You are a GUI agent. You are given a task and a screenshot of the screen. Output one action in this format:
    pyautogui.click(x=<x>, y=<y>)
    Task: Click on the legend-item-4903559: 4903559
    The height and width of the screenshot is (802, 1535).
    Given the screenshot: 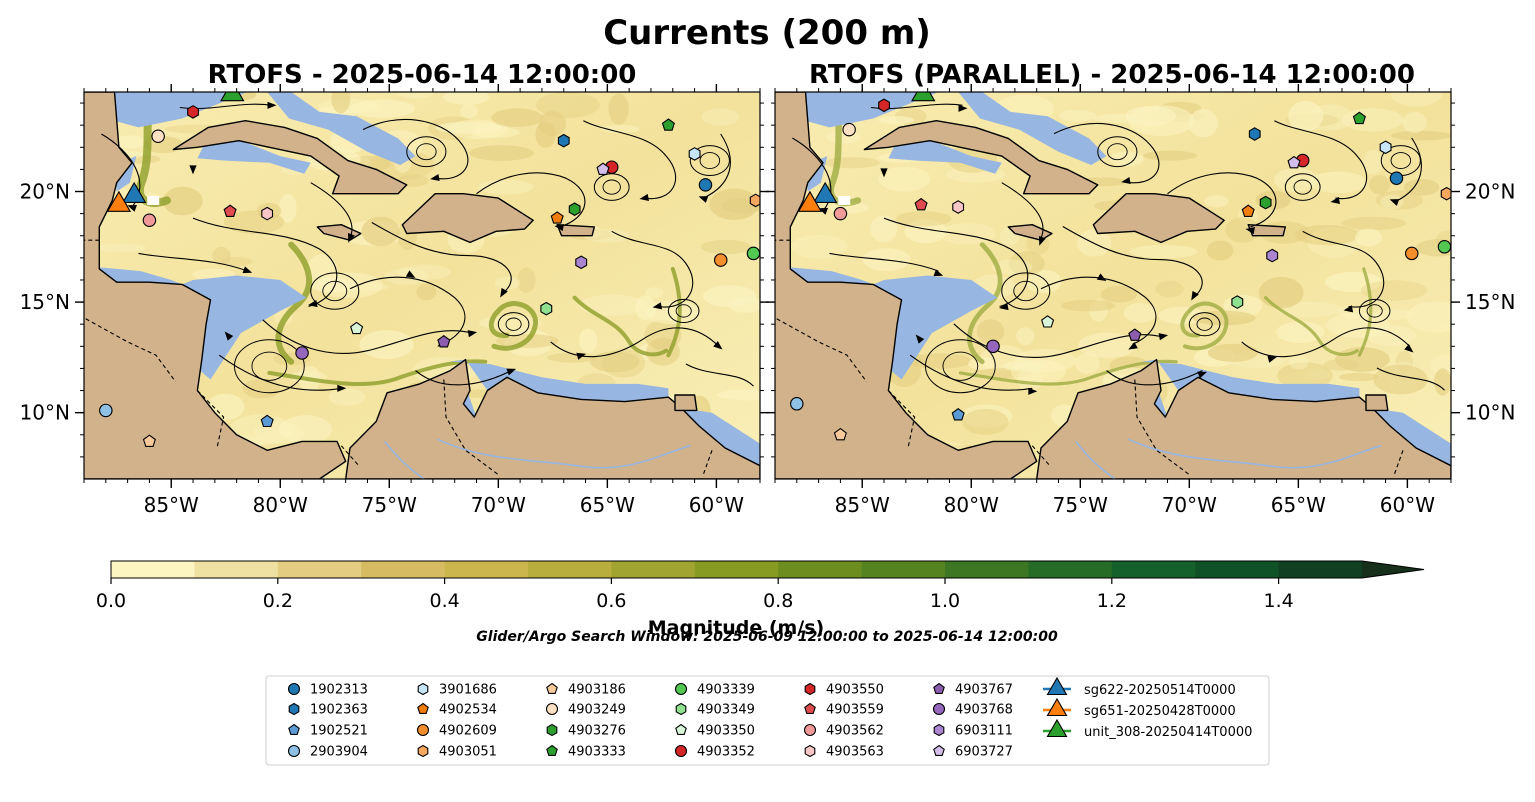 What is the action you would take?
    pyautogui.click(x=844, y=710)
    